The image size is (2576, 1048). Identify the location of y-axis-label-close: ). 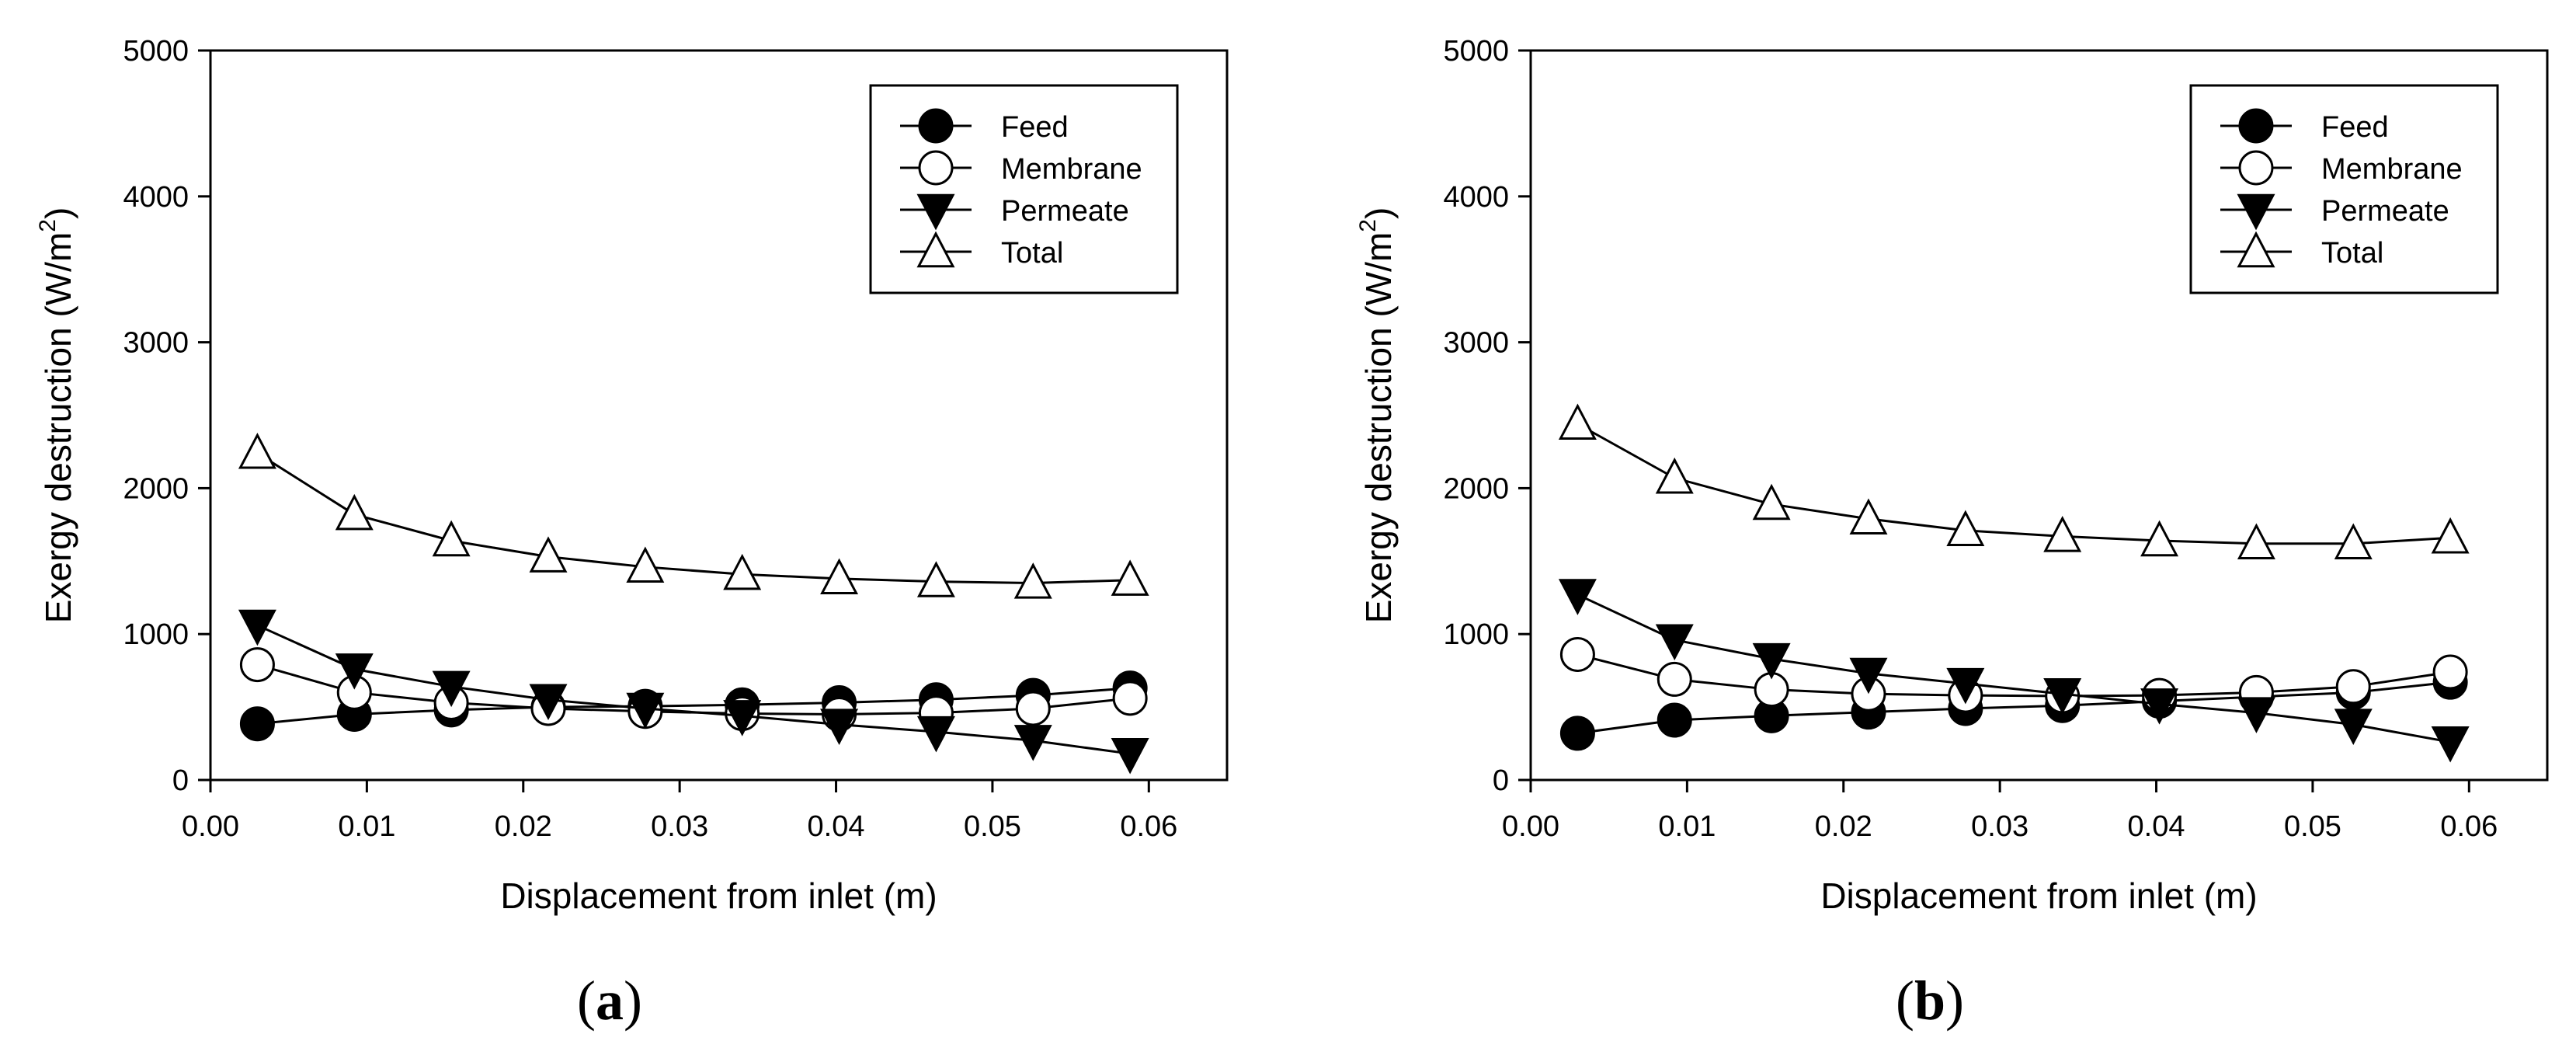
(58, 213).